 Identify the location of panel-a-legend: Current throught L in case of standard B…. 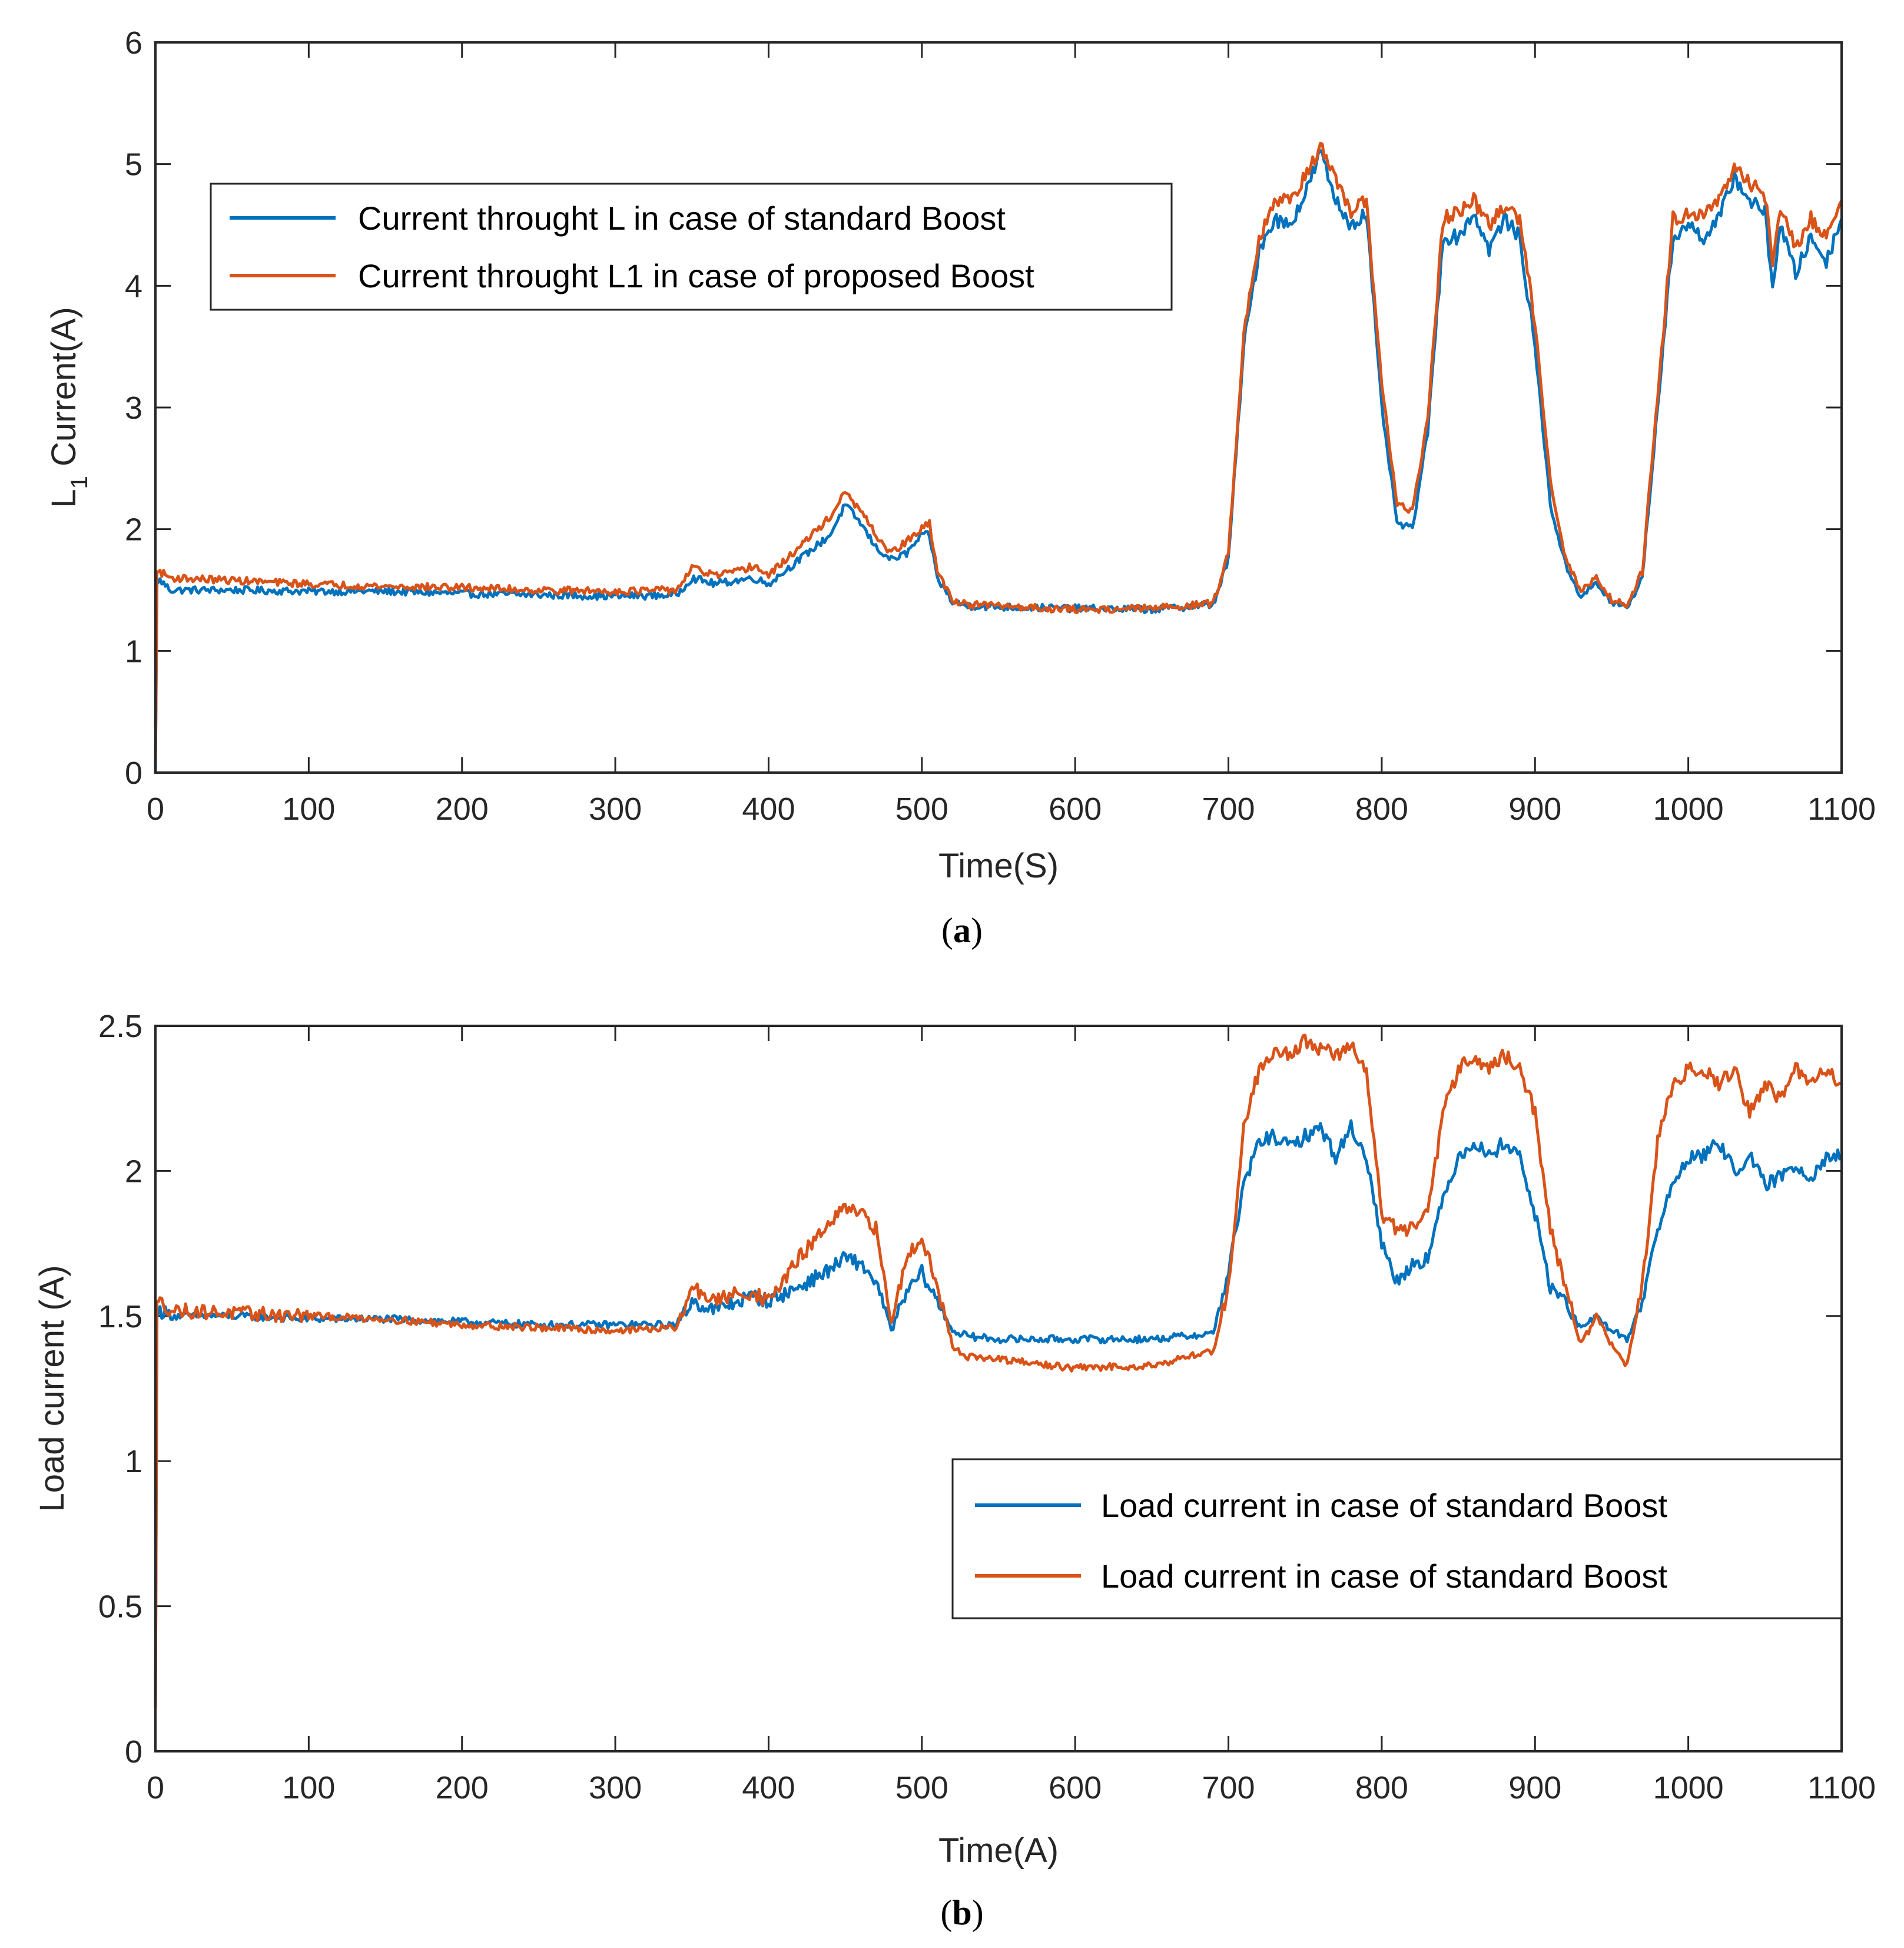
(692, 247).